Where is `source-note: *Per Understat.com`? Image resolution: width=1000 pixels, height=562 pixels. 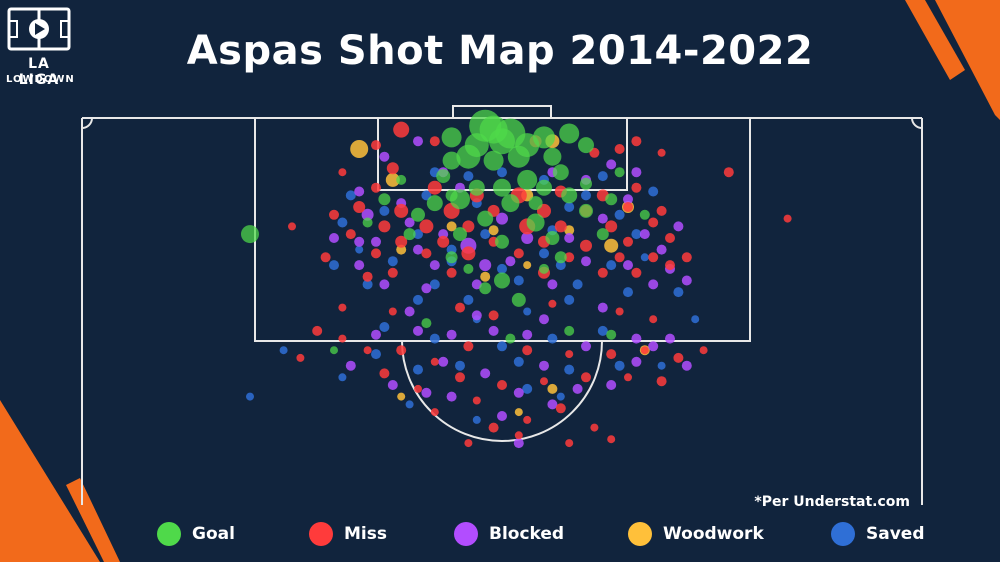
source-note: *Per Understat.com is located at coordinates (832, 502).